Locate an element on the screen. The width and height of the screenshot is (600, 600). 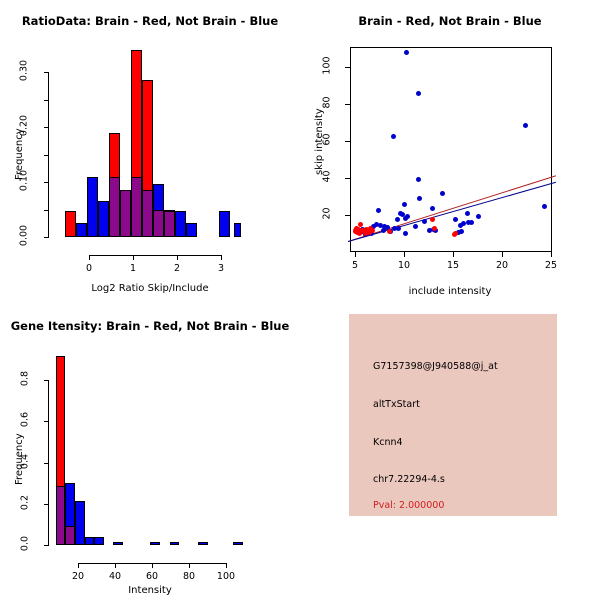
gene-y-tick-label: 0.2 is located at coordinates (25, 502).